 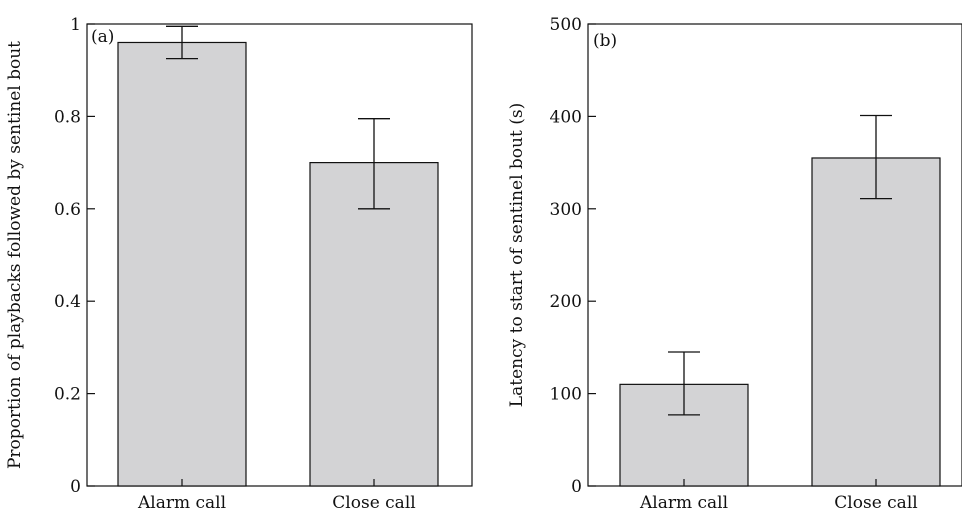 I want to click on y-tick-label: 100, so click(x=566, y=395).